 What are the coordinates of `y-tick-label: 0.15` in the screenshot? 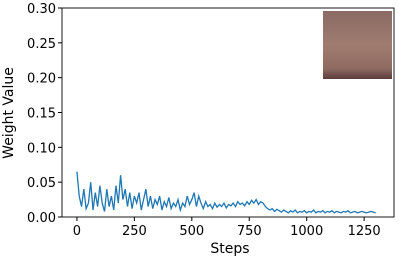 It's located at (41, 114).